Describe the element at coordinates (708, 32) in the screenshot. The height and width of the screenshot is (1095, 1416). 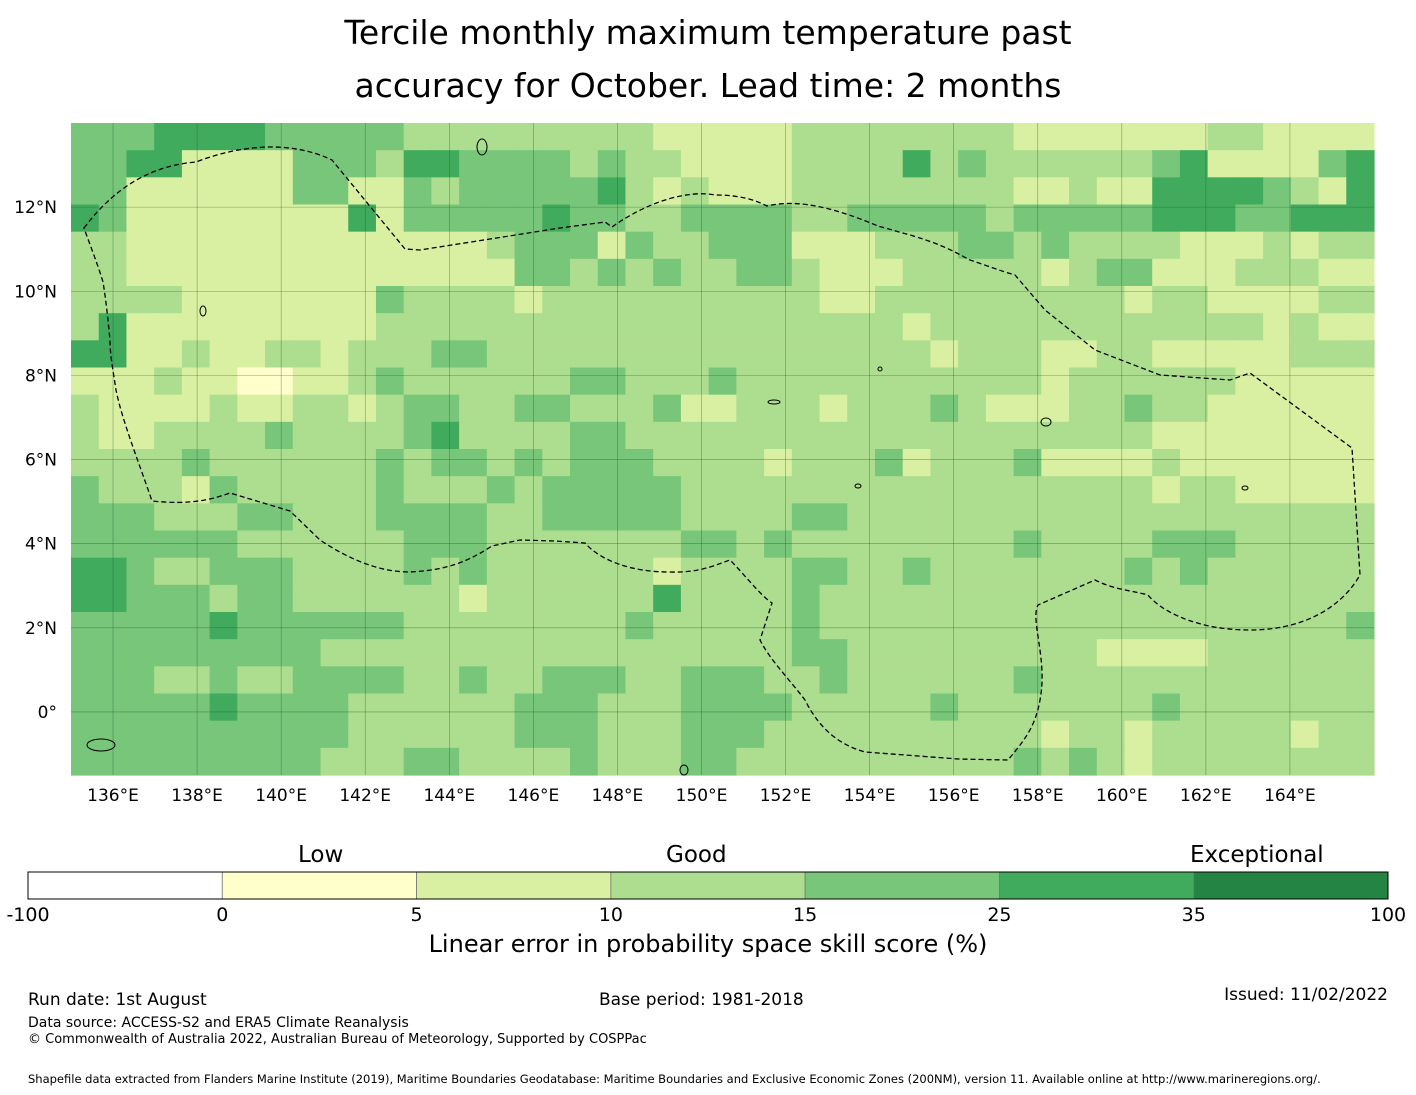
I see `title-line-1: Tercile monthly maximum temperature past` at that location.